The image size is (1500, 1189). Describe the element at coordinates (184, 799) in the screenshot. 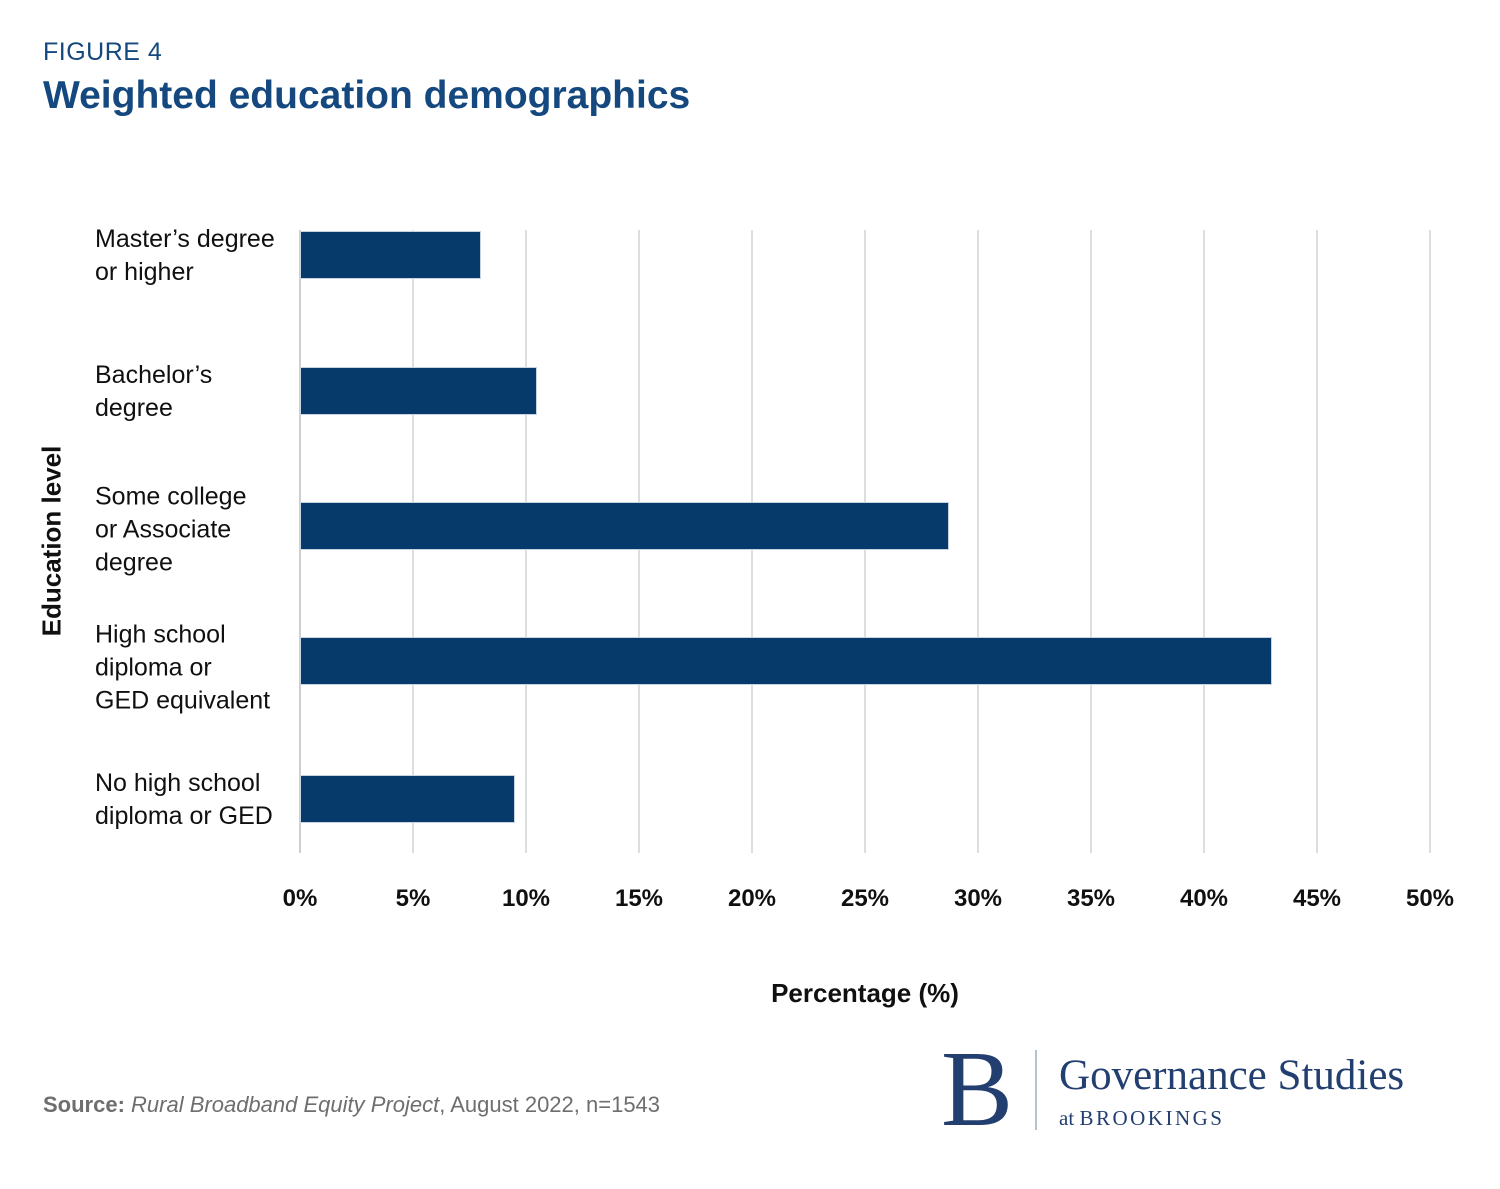

I see `category-label-no-high-school: No high school diploma or GED` at that location.